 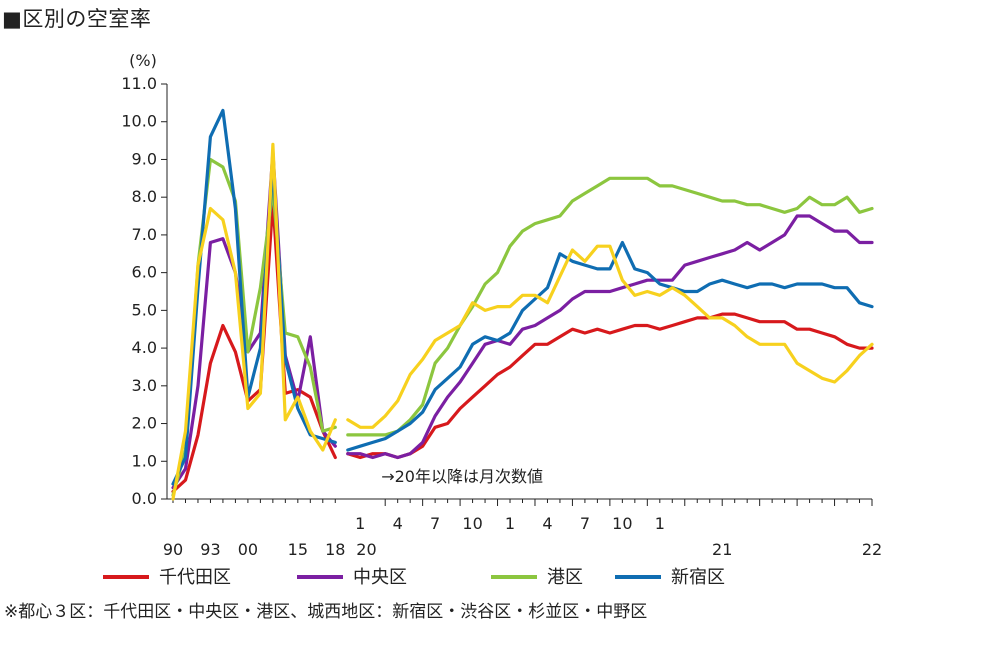 What do you see at coordinates (144, 385) in the screenshot?
I see `y-tick-label: 3.0` at bounding box center [144, 385].